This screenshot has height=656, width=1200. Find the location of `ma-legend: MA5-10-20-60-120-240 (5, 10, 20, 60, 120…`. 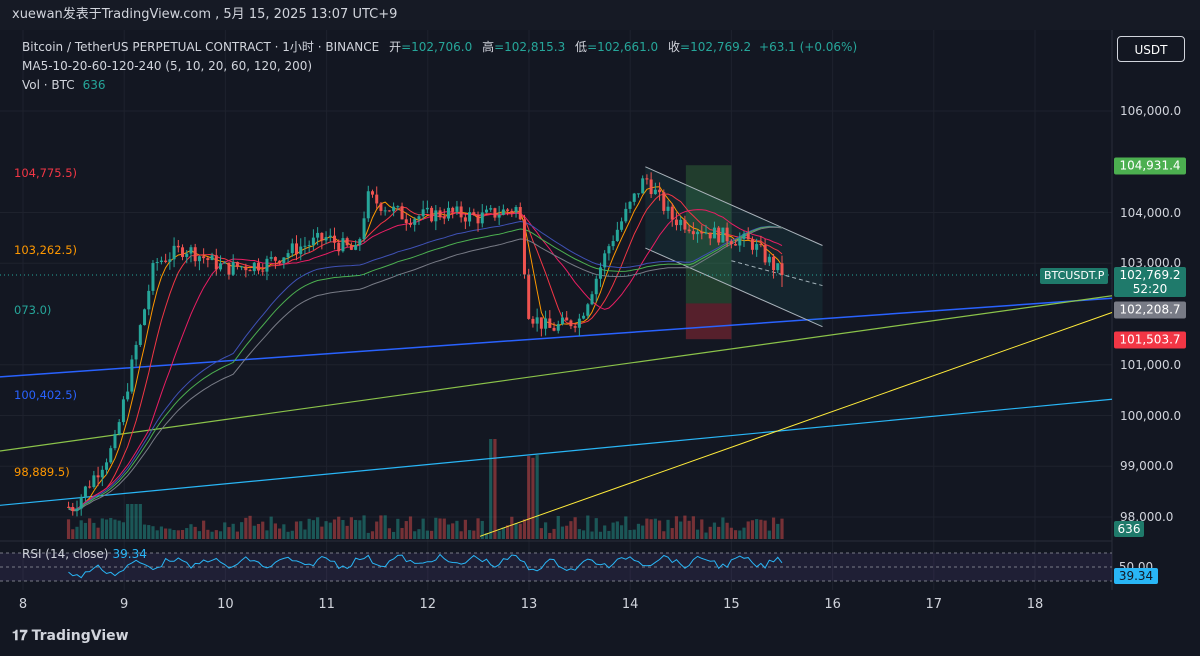

ma-legend: MA5-10-20-60-120-240 (5, 10, 20, 60, 120… is located at coordinates (167, 66).